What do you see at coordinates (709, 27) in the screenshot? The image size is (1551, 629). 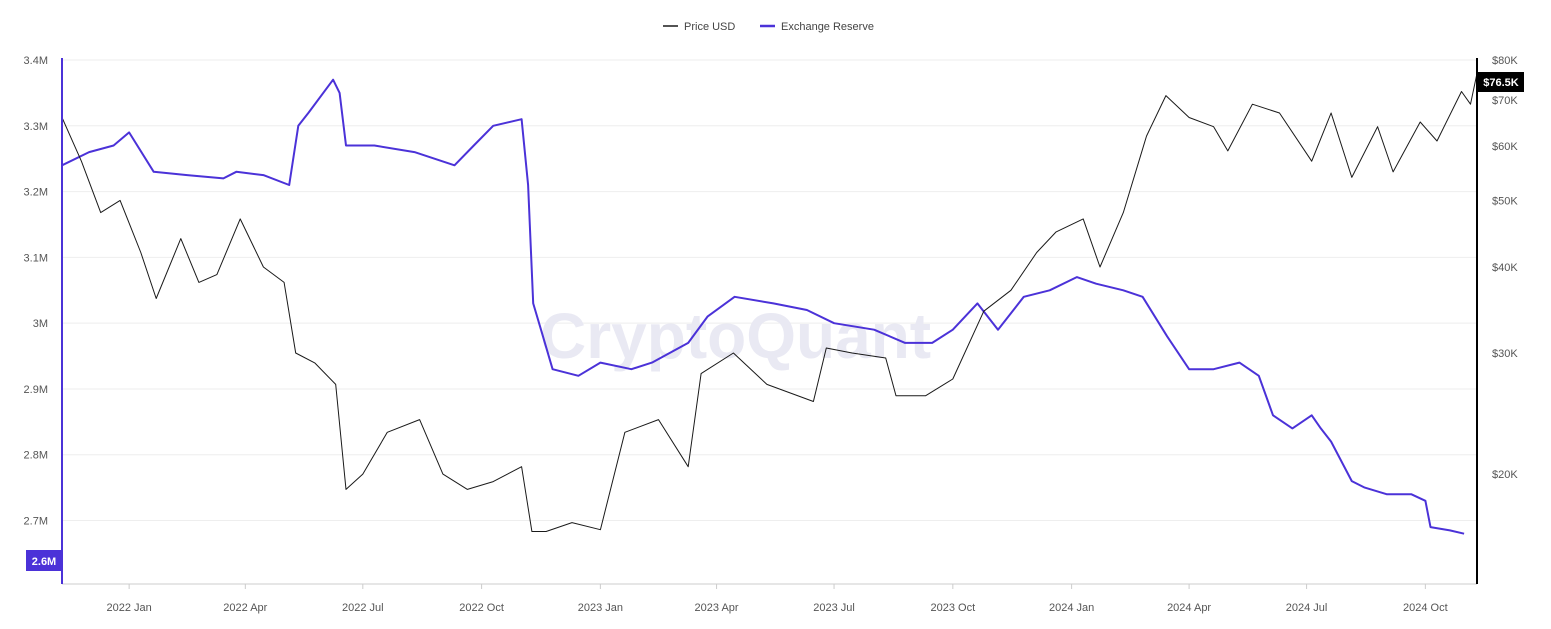 I see `legend-price-label: Price USD` at bounding box center [709, 27].